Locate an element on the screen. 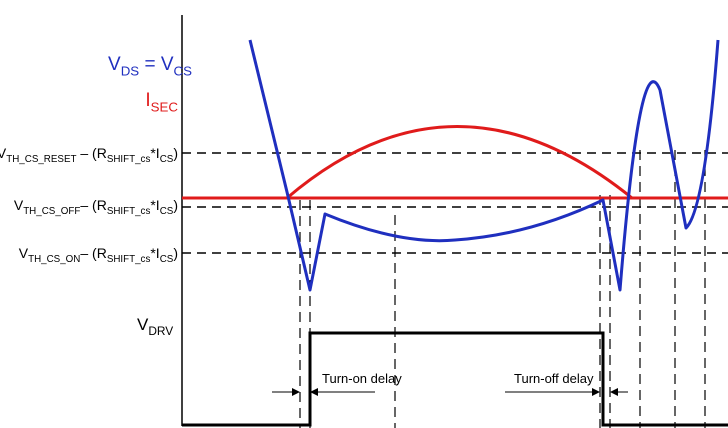 This screenshot has width=728, height=428. label: VDS = VCS is located at coordinates (150, 66).